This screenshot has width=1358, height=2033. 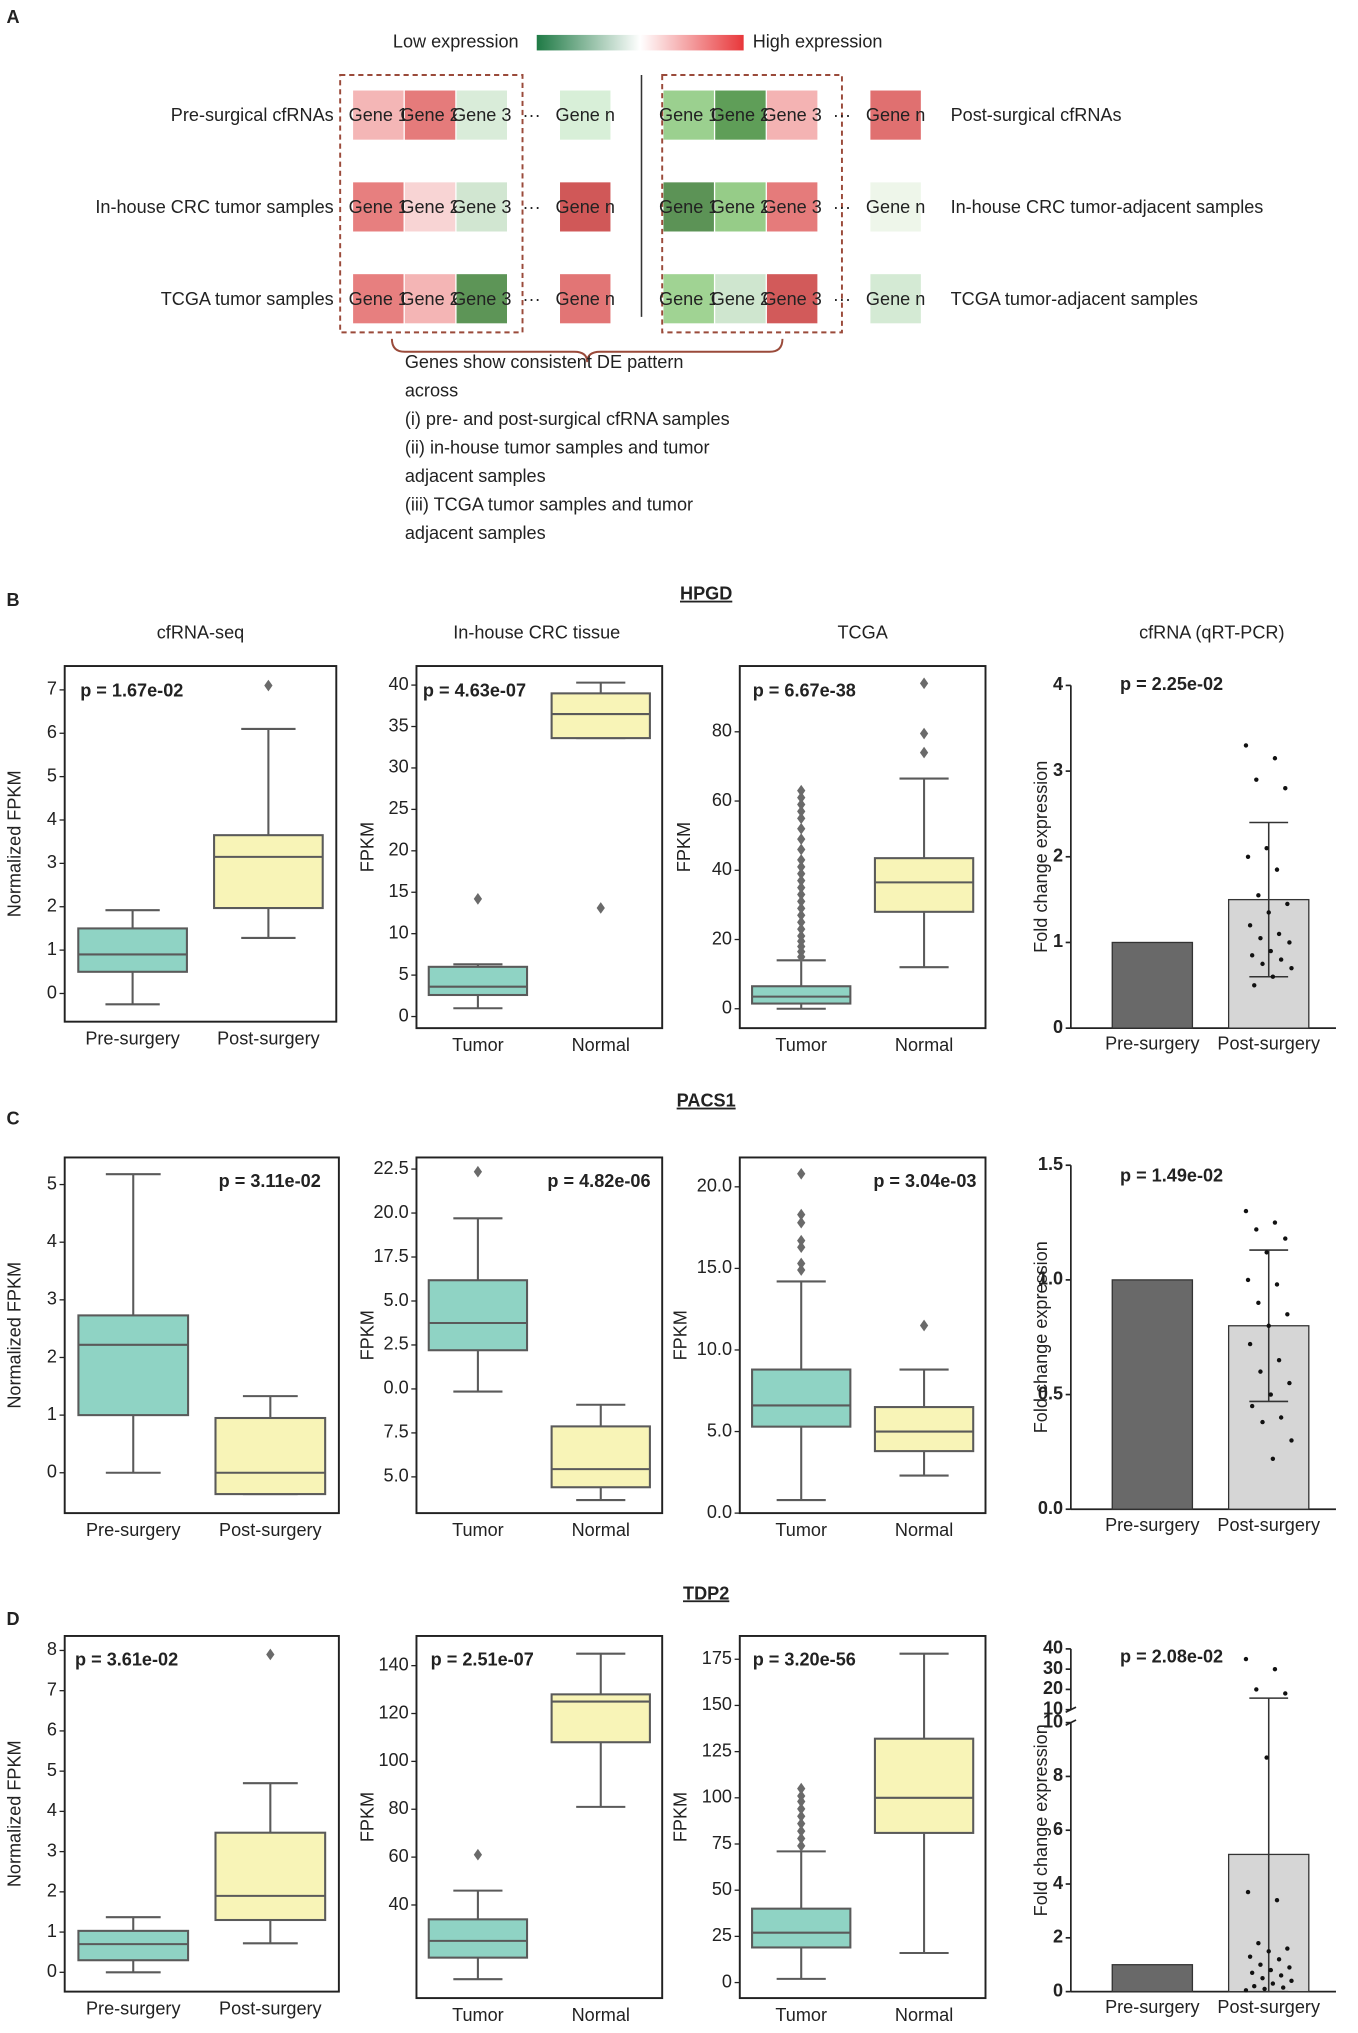 What do you see at coordinates (13, 1119) in the screenshot?
I see `panel-label: C` at bounding box center [13, 1119].